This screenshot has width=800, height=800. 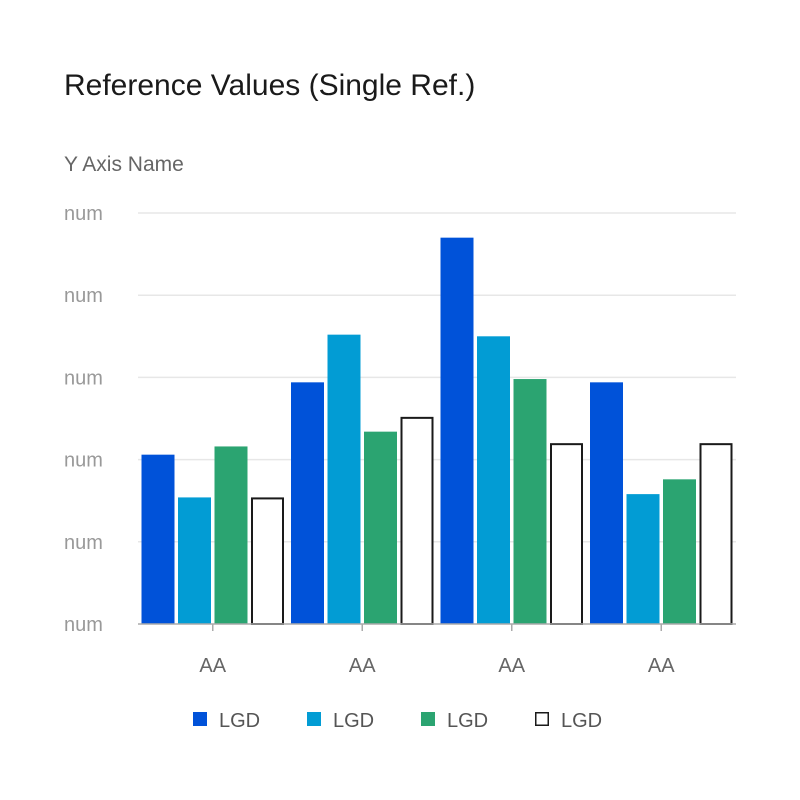 I want to click on category-labels: AA AA AA AA, so click(x=437, y=666).